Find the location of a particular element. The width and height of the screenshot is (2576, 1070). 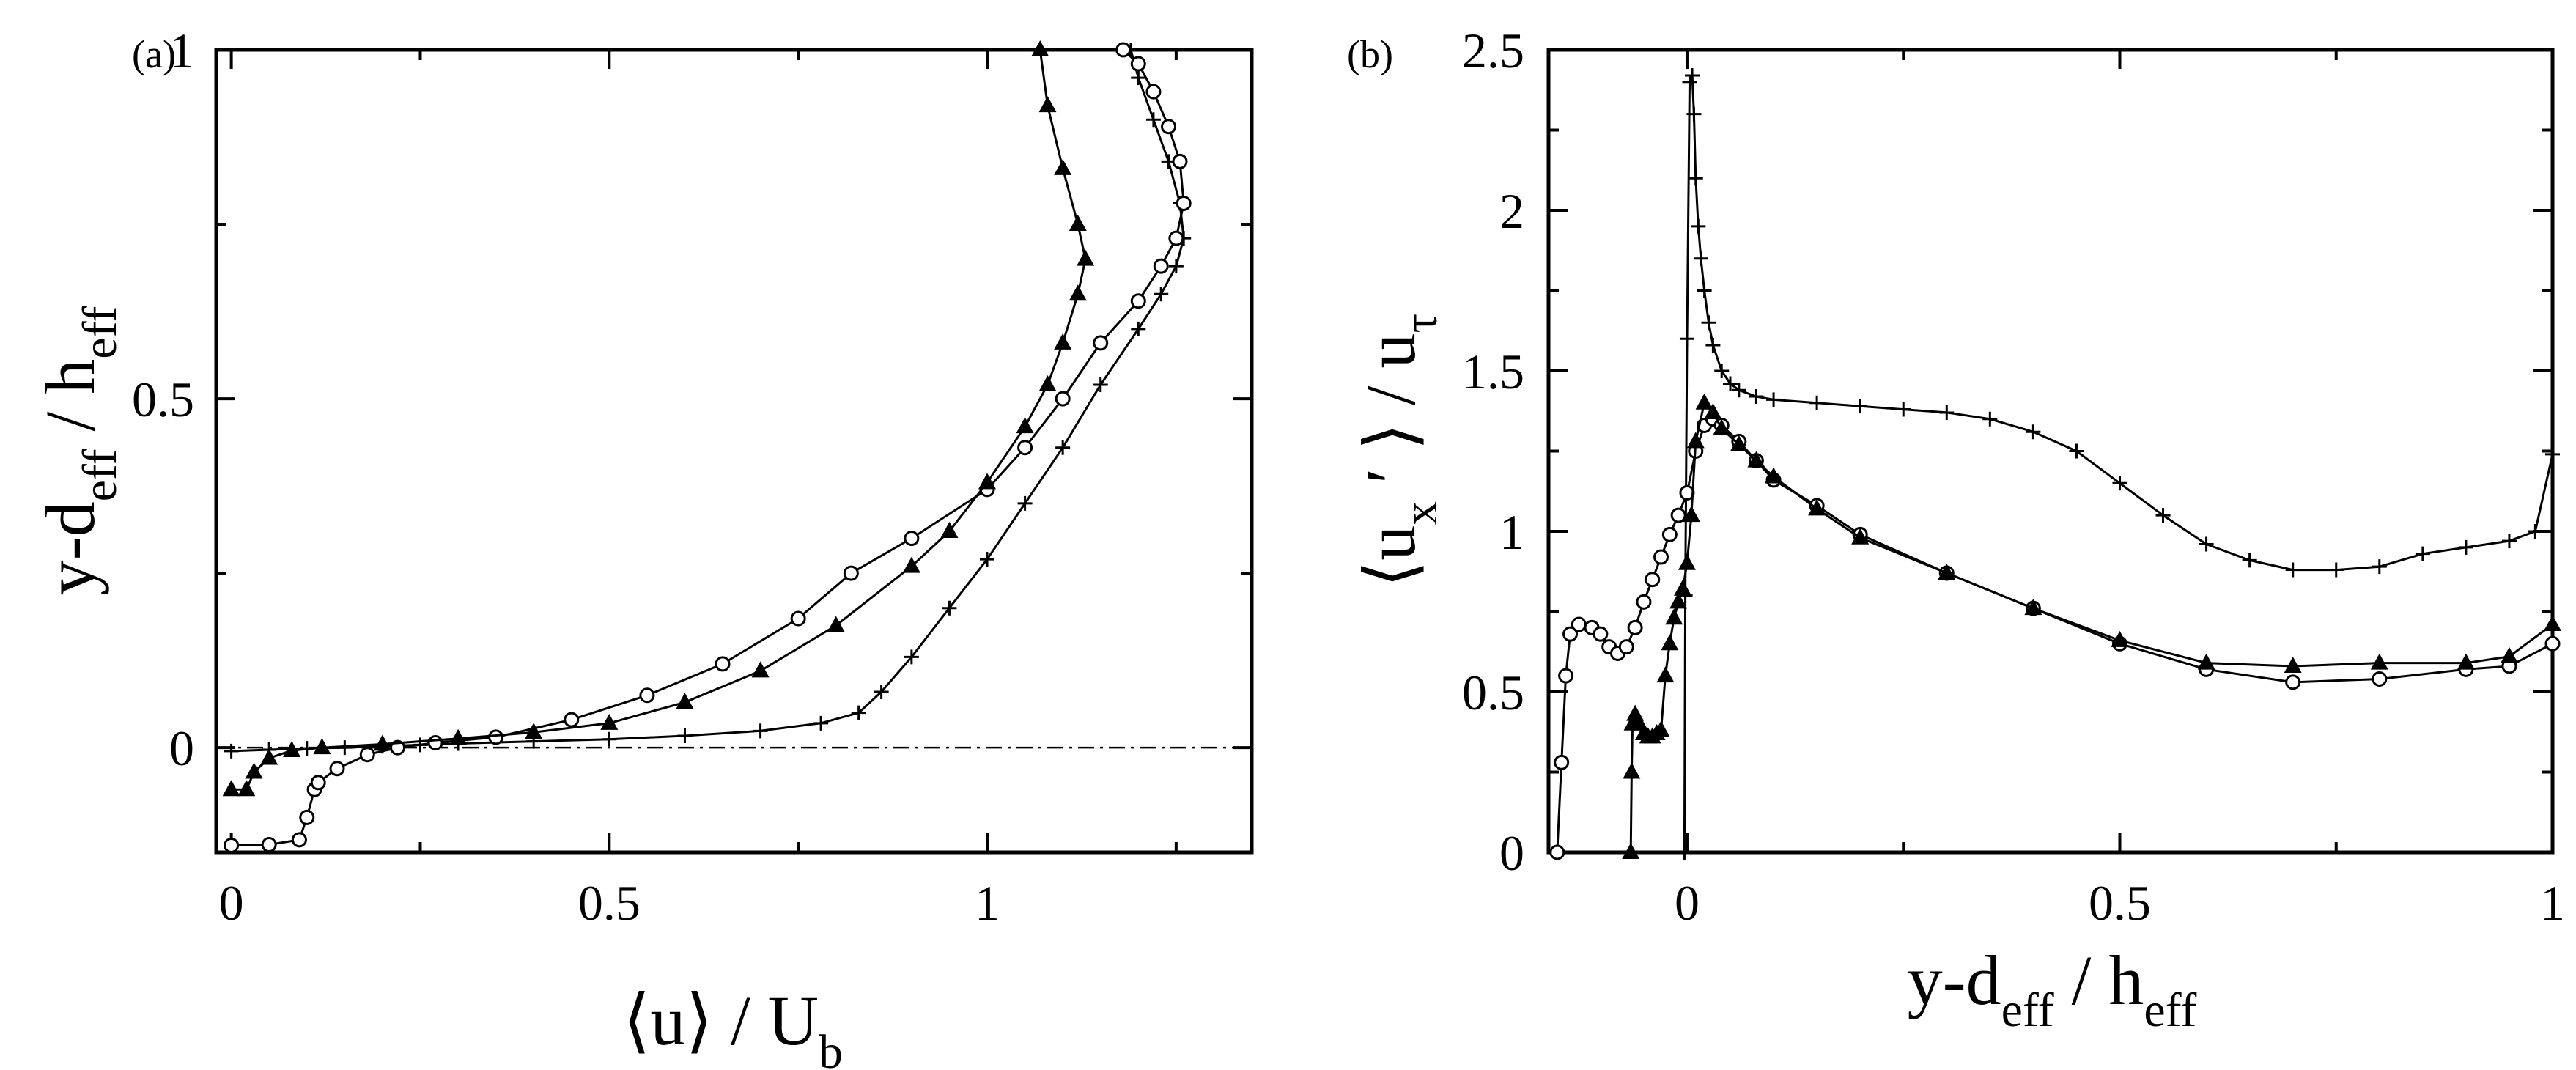

panel-b-x-tick-label: 0 is located at coordinates (1687, 903).